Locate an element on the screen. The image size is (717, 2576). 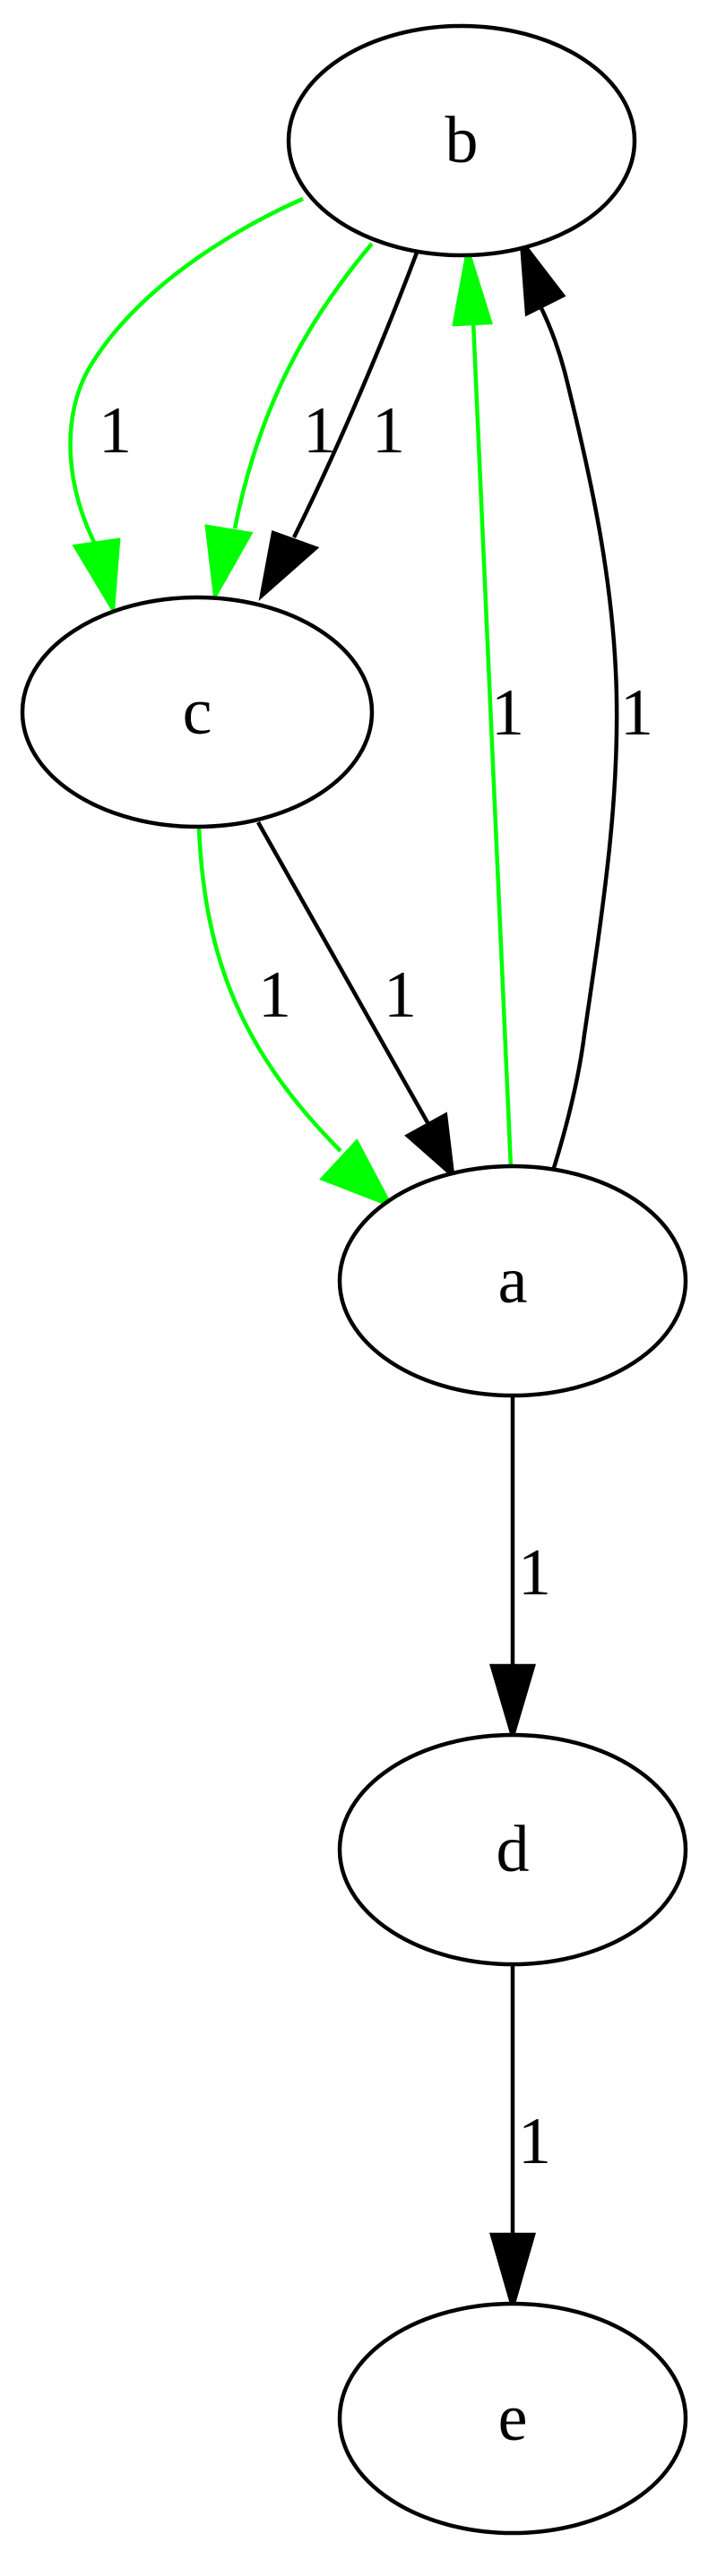
node-d: d is located at coordinates (512, 1849).